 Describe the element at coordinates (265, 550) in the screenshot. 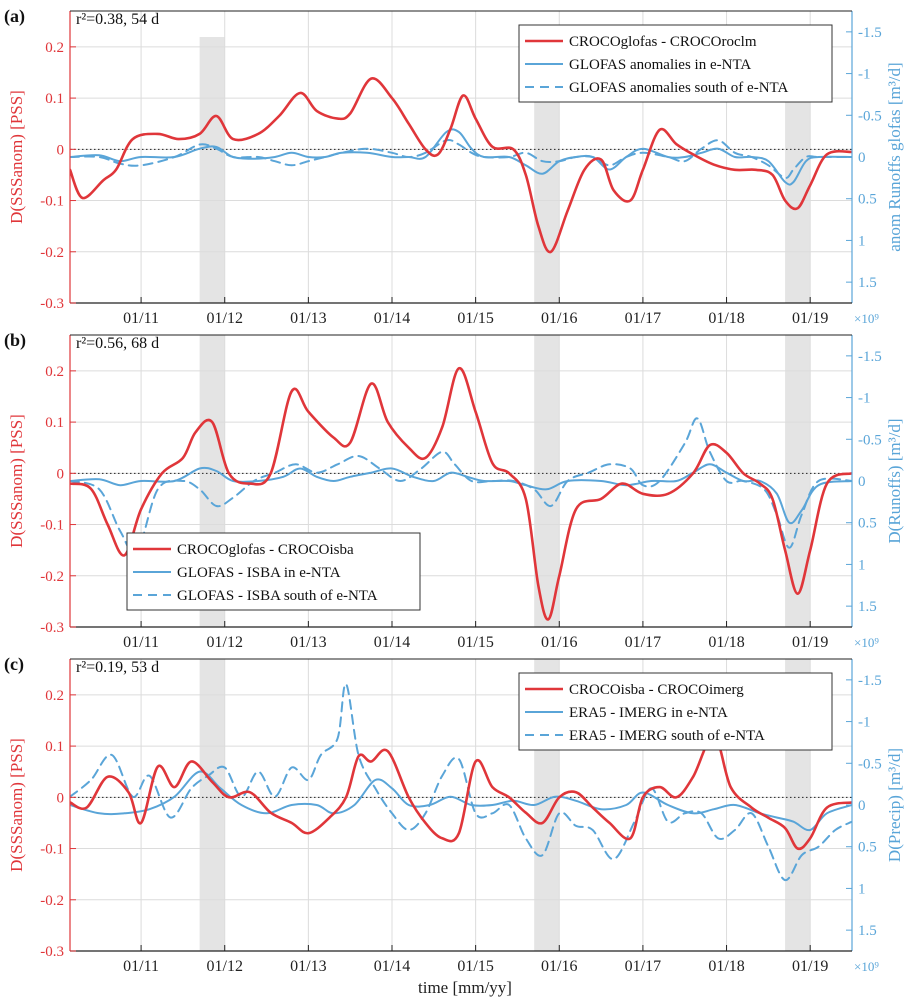

I see `legend-label: CROCOglofas - CROCOisba` at that location.